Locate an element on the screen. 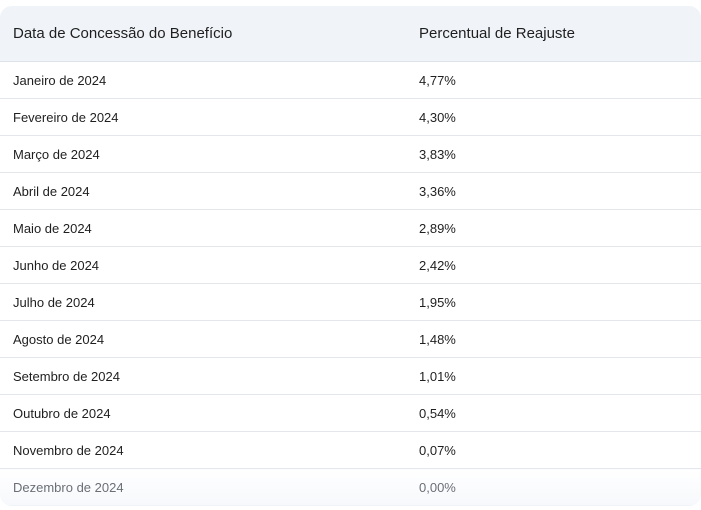 The image size is (701, 510). cell-percentage: 3,83% is located at coordinates (553, 154).